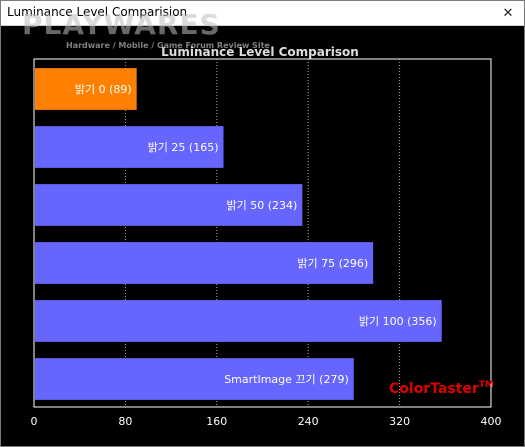 Image resolution: width=525 pixels, height=447 pixels. I want to click on bar-value-label: 밝기 75 (296), so click(332, 263).